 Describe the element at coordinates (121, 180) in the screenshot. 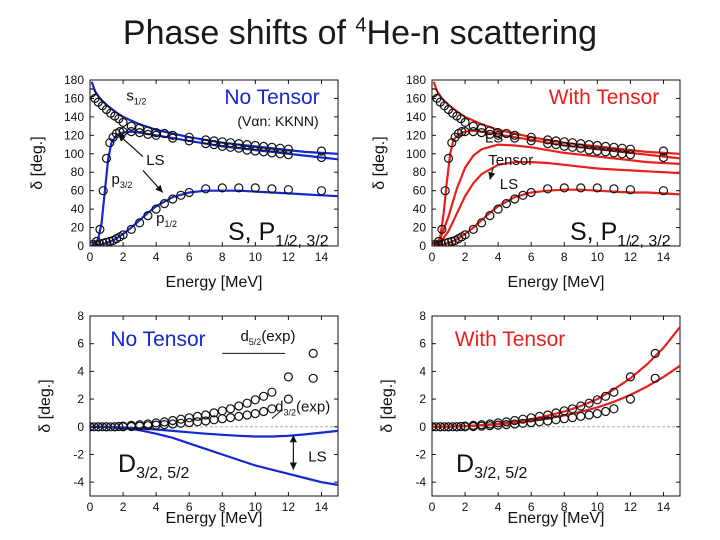

I see `annotation-label: p3/2` at that location.